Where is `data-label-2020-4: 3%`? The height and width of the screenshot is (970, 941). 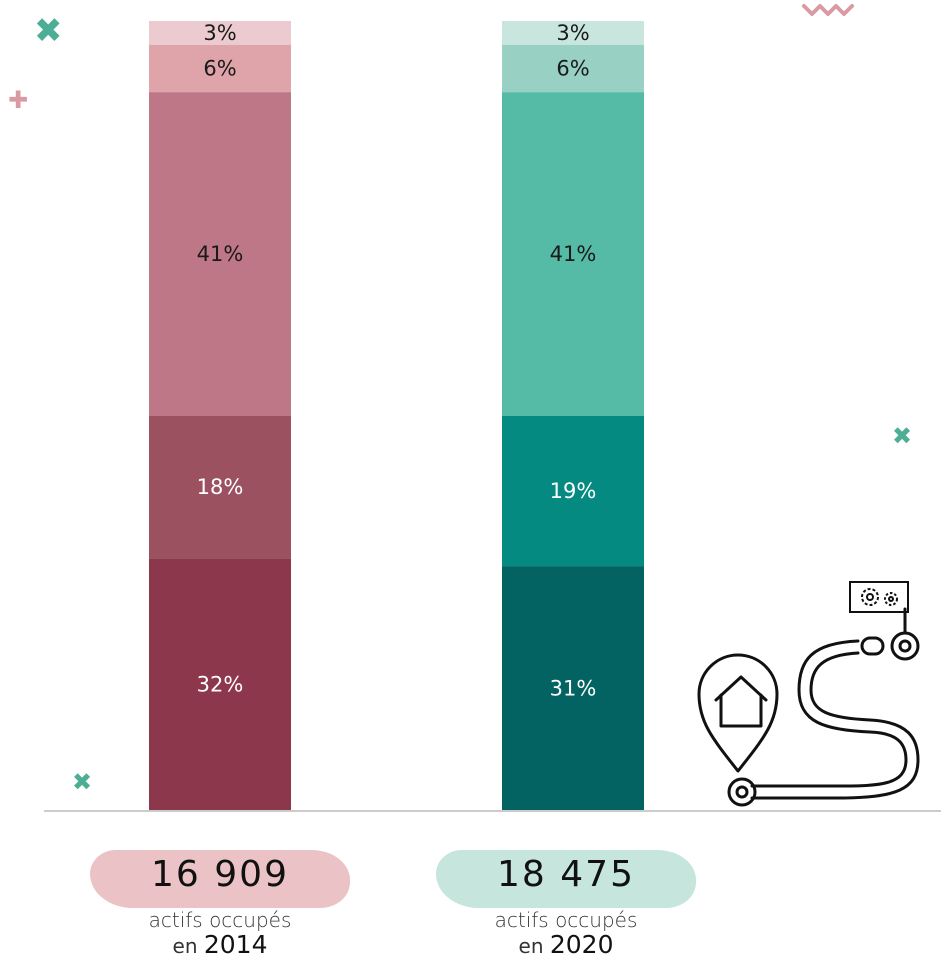 data-label-2020-4: 3% is located at coordinates (572, 33).